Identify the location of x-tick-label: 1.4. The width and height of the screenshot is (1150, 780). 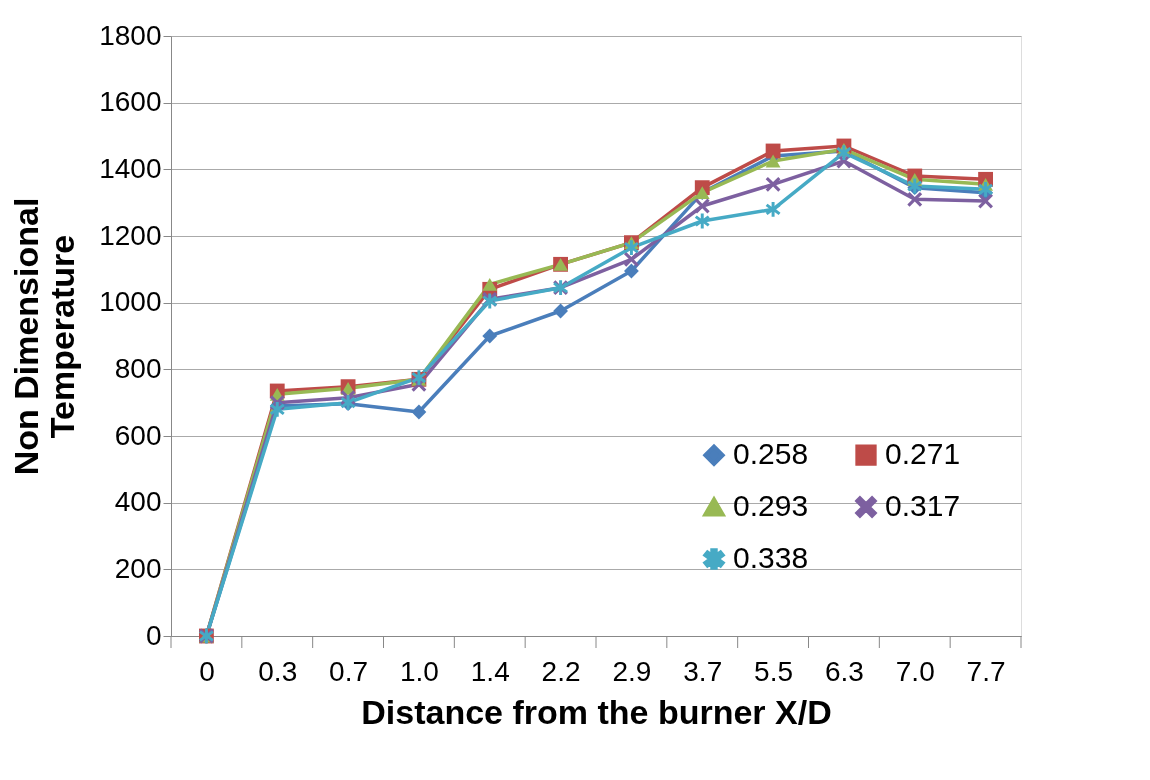
(490, 671).